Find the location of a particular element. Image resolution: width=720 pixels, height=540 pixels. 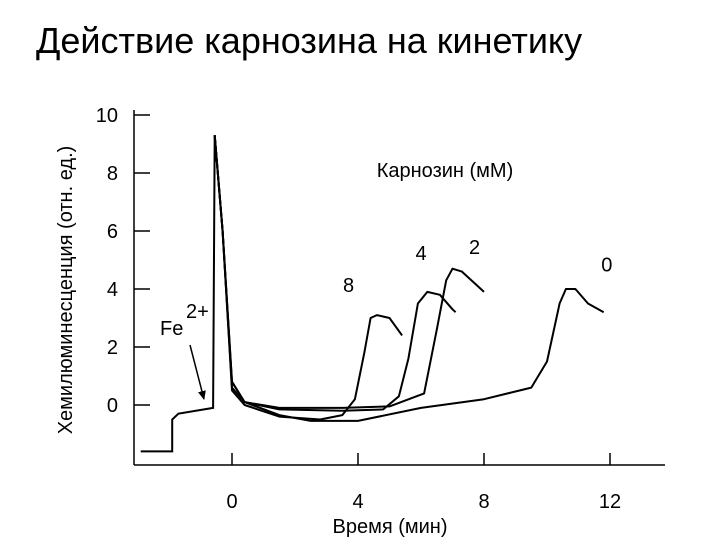

series-label-4: 4 is located at coordinates (420, 254).